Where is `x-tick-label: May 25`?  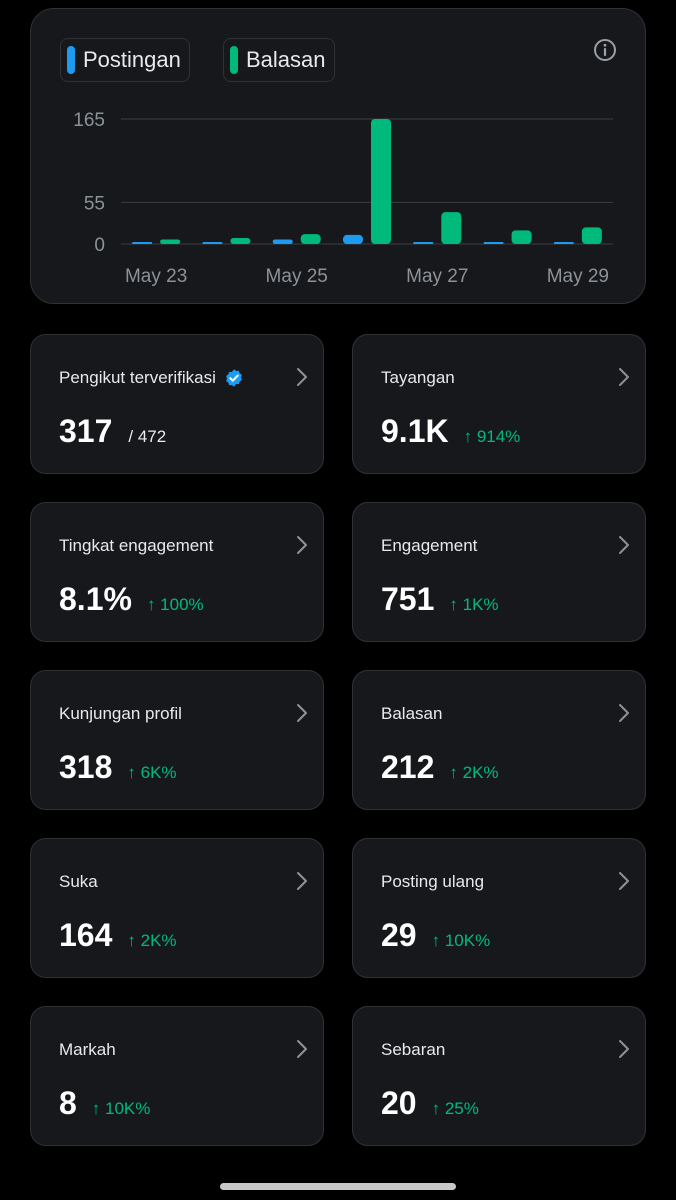
x-tick-label: May 25 is located at coordinates (297, 276).